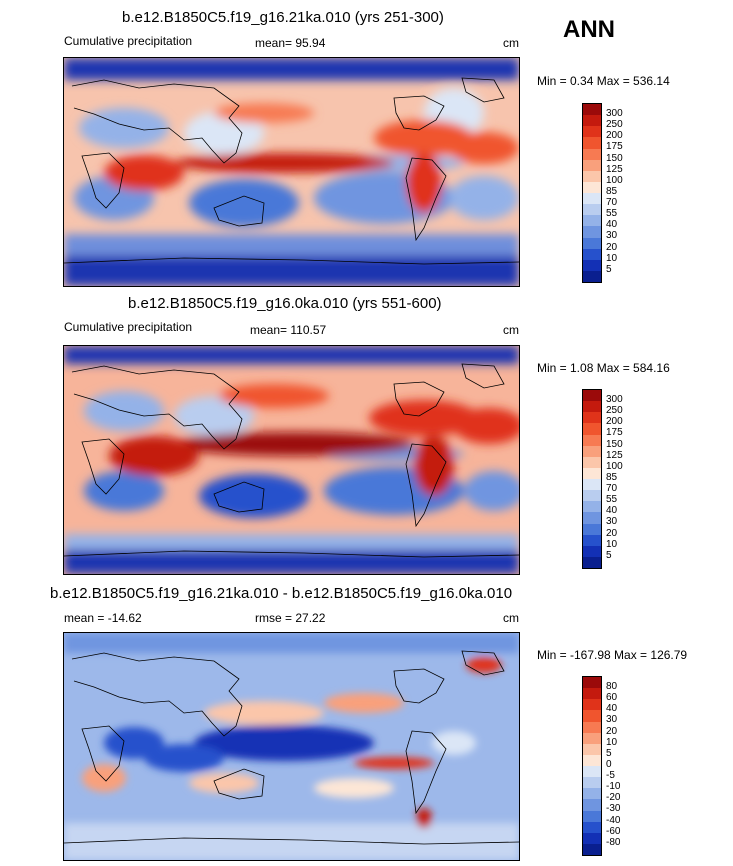 Image resolution: width=733 pixels, height=866 pixels. Describe the element at coordinates (613, 820) in the screenshot. I see `cbar-tick: -40` at that location.